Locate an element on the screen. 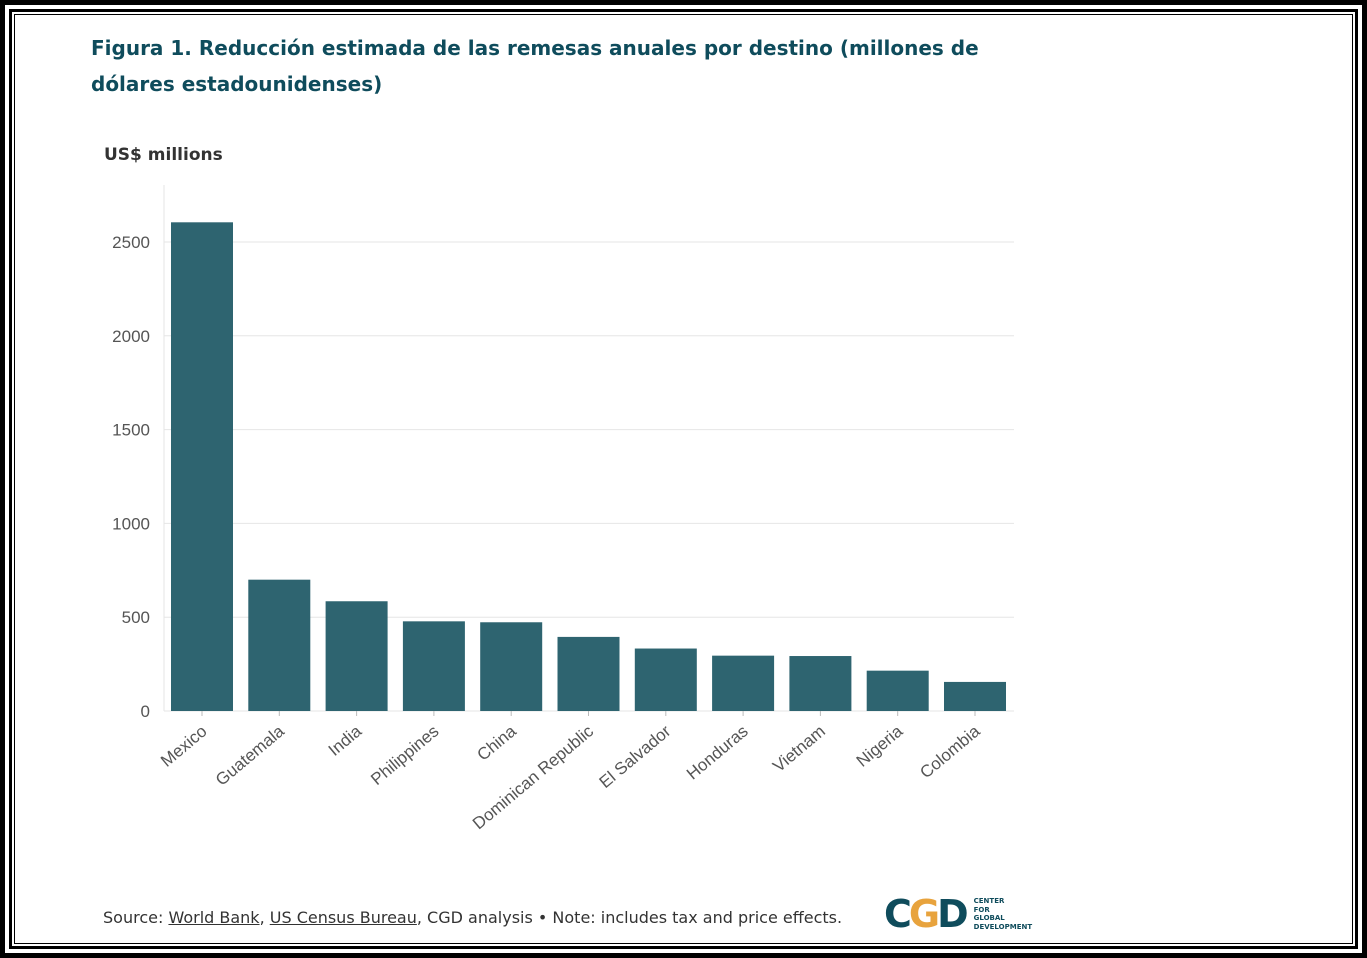 The image size is (1367, 958). bar-el-salvador is located at coordinates (665, 679).